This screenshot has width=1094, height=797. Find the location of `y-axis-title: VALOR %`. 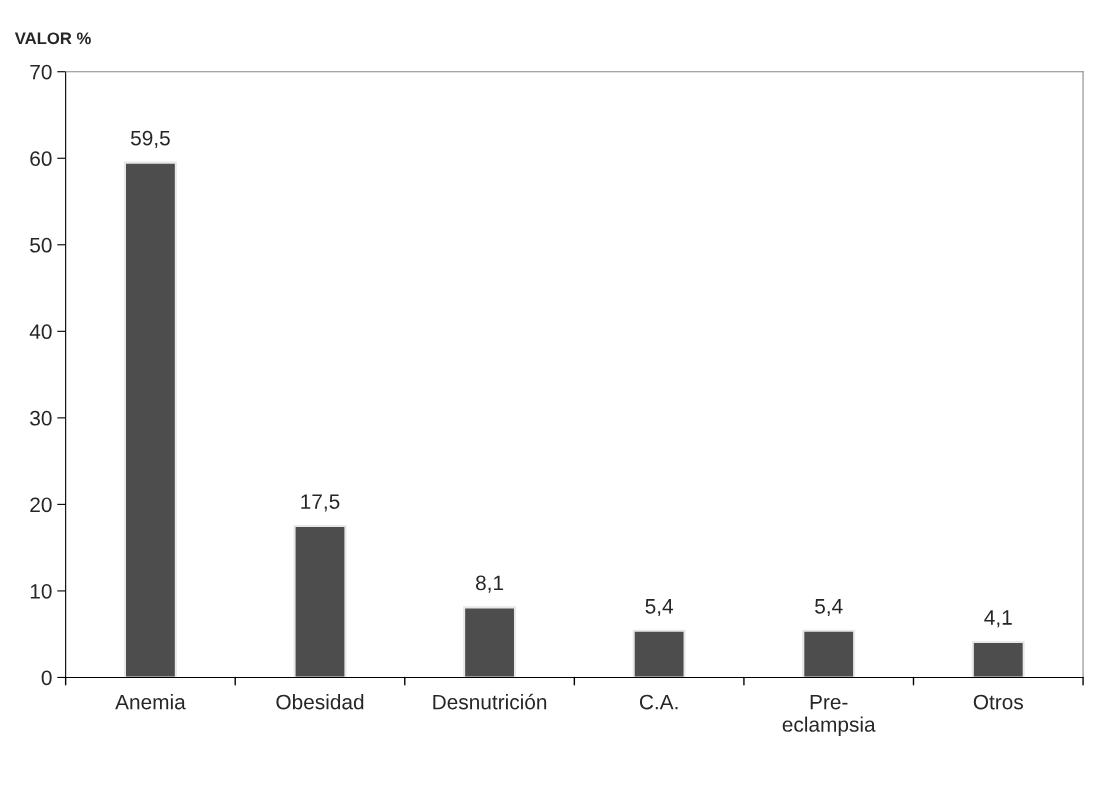

y-axis-title: VALOR % is located at coordinates (52, 38).